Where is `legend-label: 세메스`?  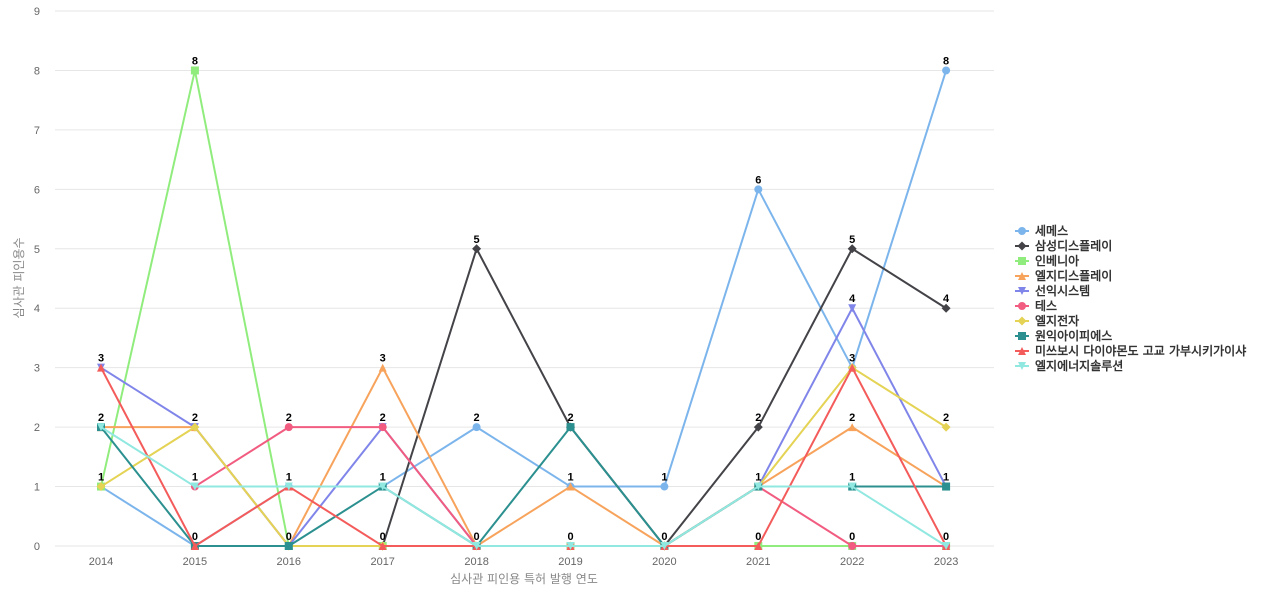
legend-label: 세메스 is located at coordinates (1051, 230).